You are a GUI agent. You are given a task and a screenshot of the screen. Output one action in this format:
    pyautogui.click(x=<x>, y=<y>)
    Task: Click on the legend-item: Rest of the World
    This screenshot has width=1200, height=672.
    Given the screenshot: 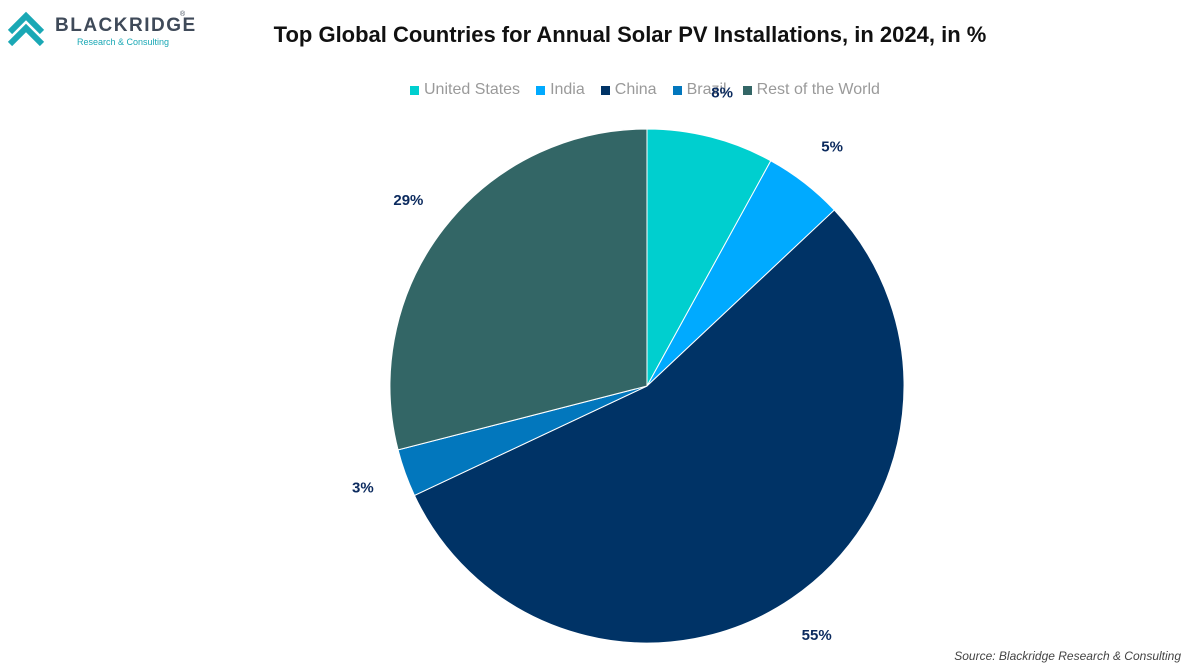 What is the action you would take?
    pyautogui.click(x=811, y=90)
    